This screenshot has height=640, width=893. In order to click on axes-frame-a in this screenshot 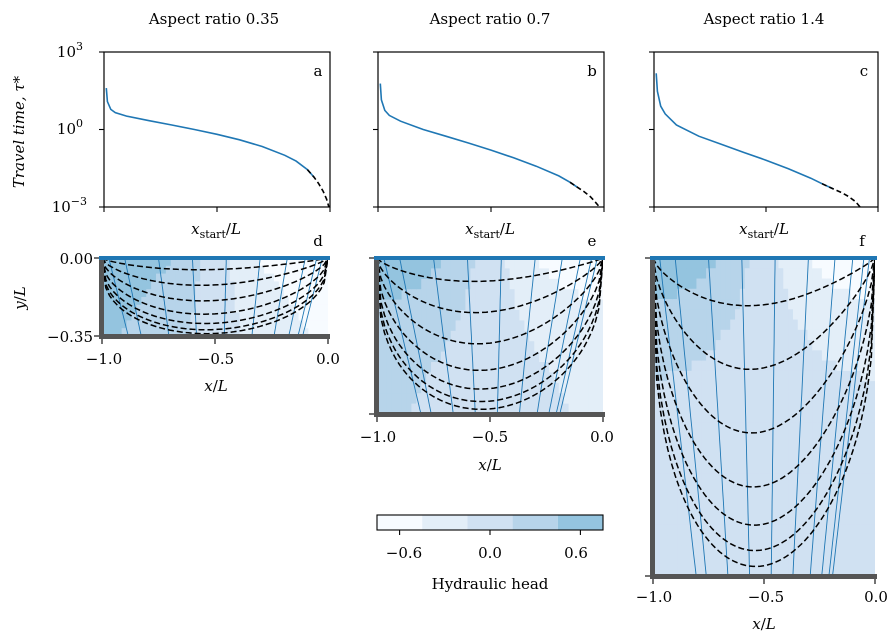, I will do `click(217, 129)`.